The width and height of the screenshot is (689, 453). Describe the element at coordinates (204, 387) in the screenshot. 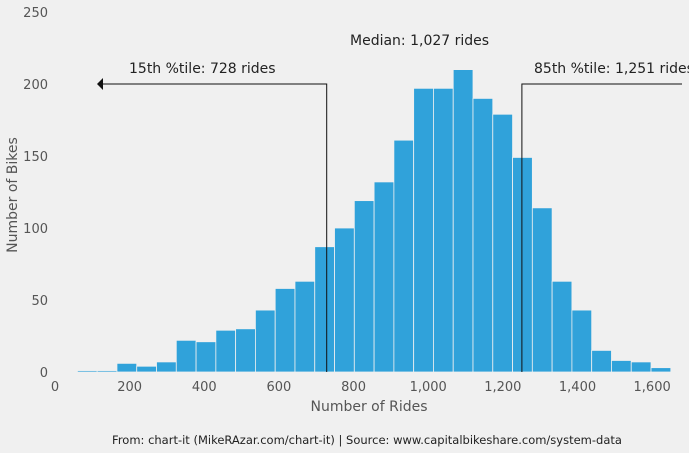

I see `x-tick-label: 400` at that location.